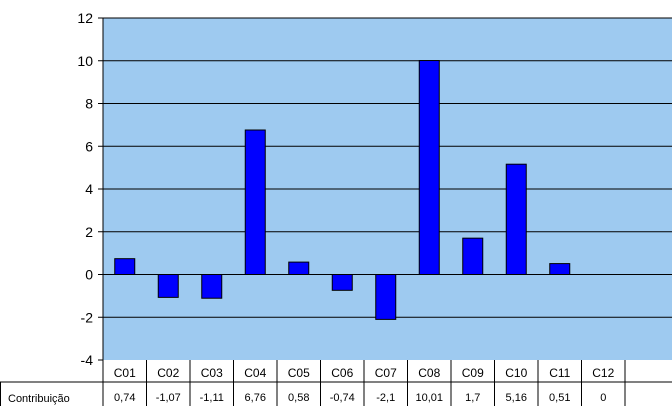 This screenshot has width=672, height=406. Describe the element at coordinates (125, 373) in the screenshot. I see `category-label: C01` at that location.